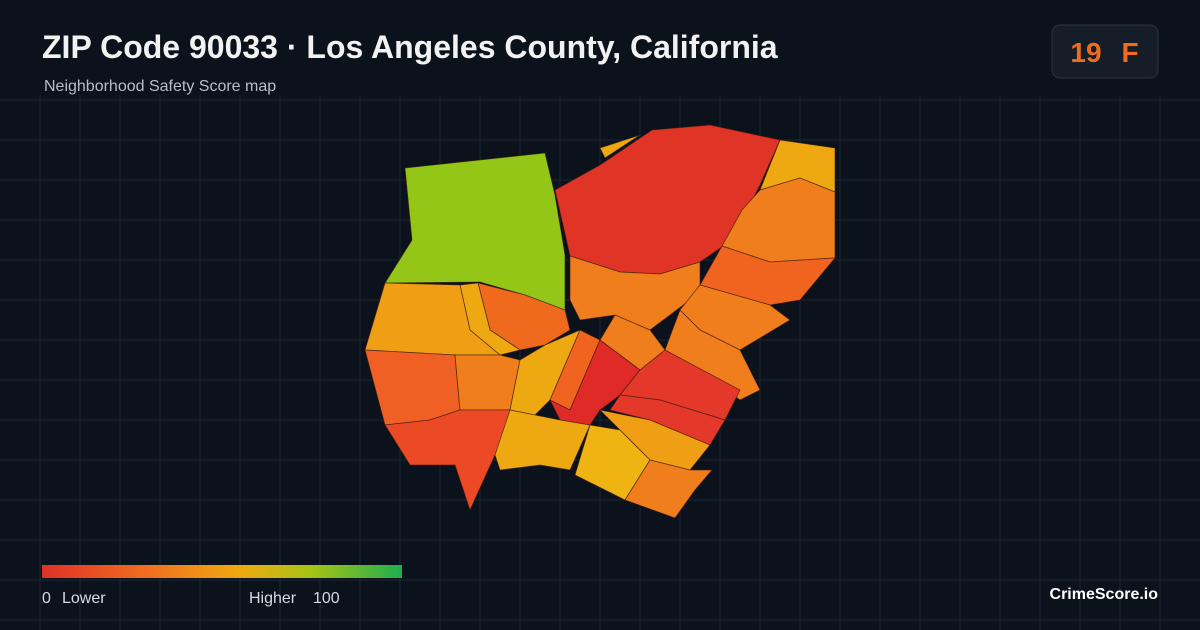  What do you see at coordinates (326, 598) in the screenshot?
I see `legend-max: 100` at bounding box center [326, 598].